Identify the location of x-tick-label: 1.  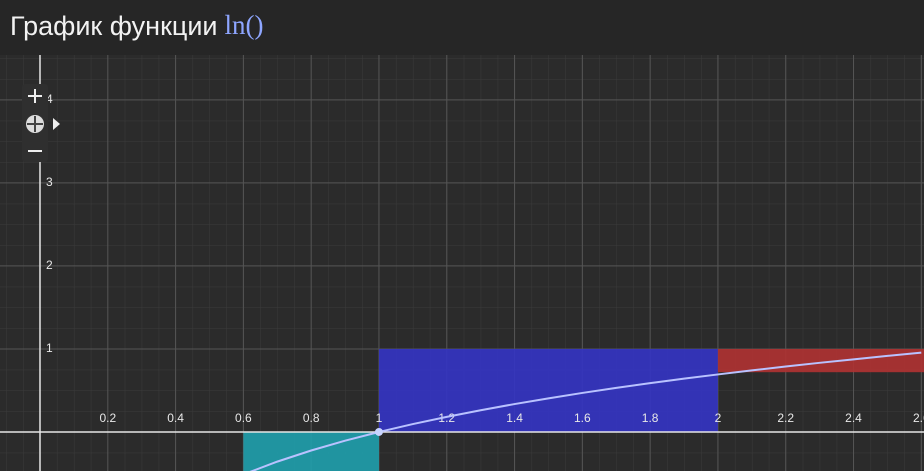
(379, 418).